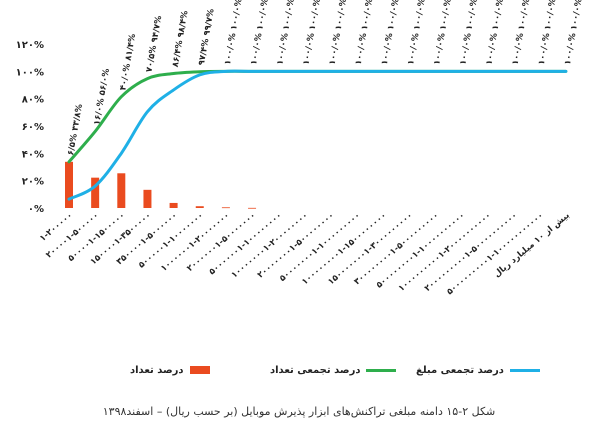 Image resolution: width=598 pixels, height=436 pixels. Describe the element at coordinates (460, 370) in the screenshot. I see `legend-label-cum-amount: درصد تجمعی مبلغ` at that location.